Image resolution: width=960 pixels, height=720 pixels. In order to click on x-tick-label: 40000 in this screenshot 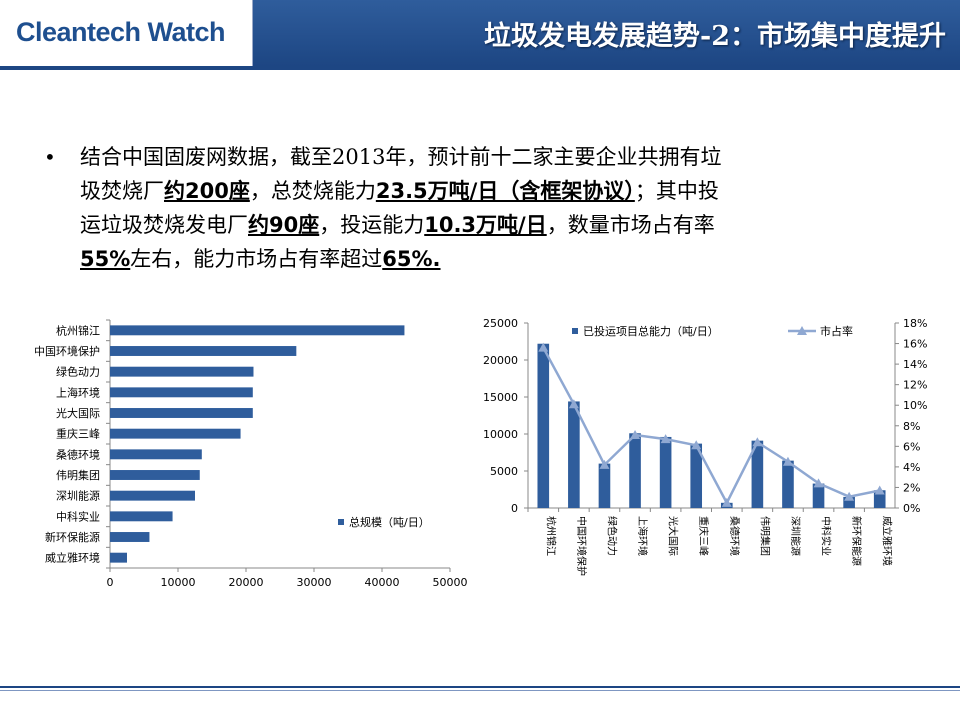, I will do `click(382, 582)`.